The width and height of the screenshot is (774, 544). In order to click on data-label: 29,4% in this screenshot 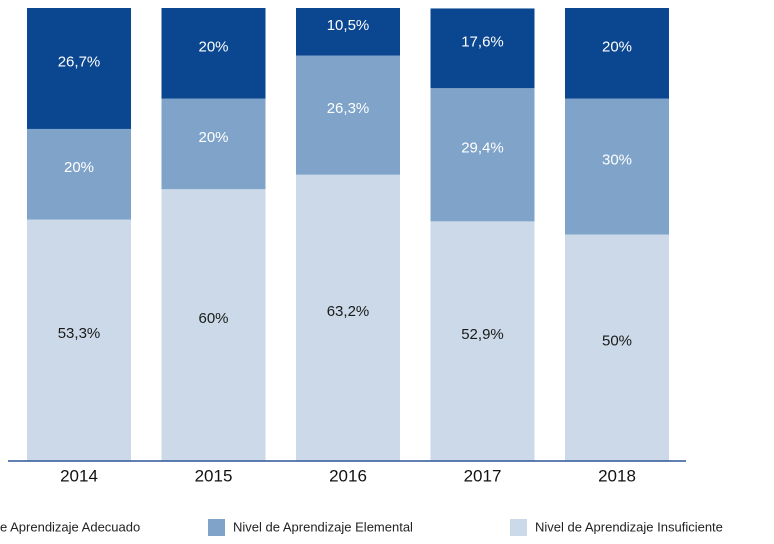, I will do `click(482, 148)`.